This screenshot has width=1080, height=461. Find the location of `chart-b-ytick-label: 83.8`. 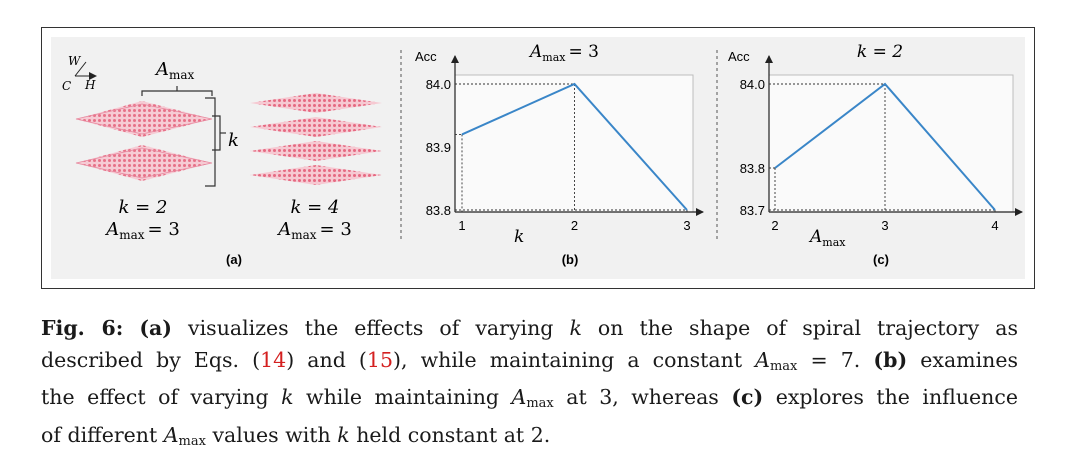

chart-b-ytick-label: 83.8 is located at coordinates (438, 210).